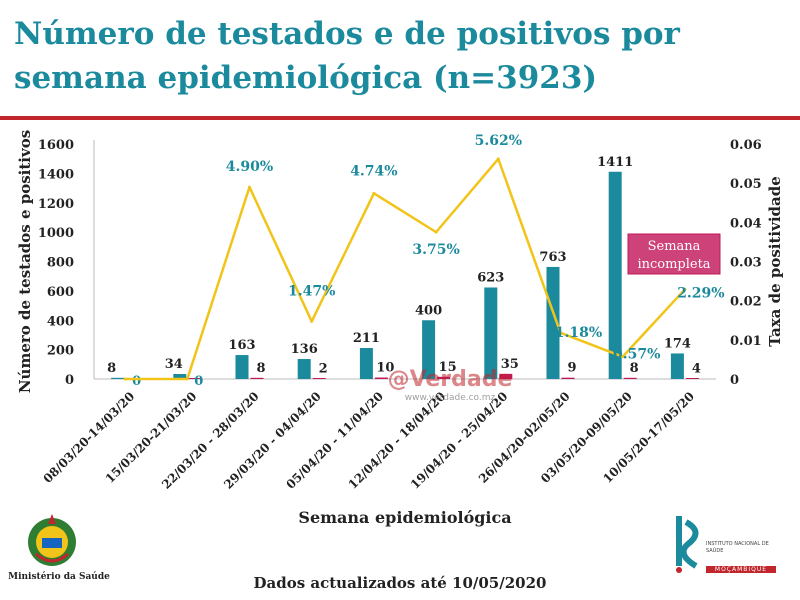  I want to click on y2-axis-title: Taxa de positividade, so click(775, 261).